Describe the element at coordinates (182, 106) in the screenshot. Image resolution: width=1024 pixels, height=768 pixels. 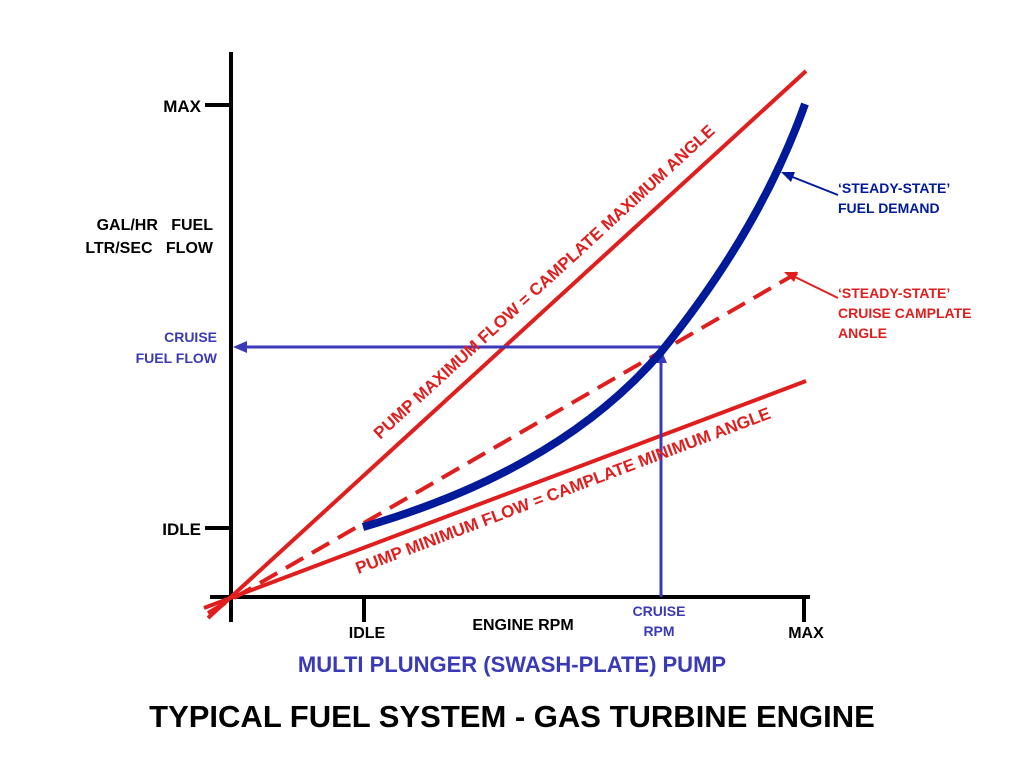
I see `y-tick-max-label: MAX` at that location.